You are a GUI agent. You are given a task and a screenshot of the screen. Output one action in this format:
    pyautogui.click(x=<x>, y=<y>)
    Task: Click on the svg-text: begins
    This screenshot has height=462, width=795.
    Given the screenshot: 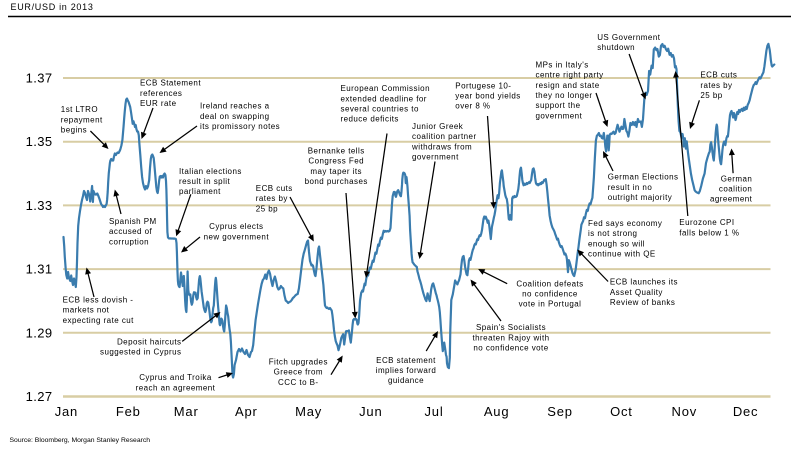 What is the action you would take?
    pyautogui.click(x=74, y=130)
    